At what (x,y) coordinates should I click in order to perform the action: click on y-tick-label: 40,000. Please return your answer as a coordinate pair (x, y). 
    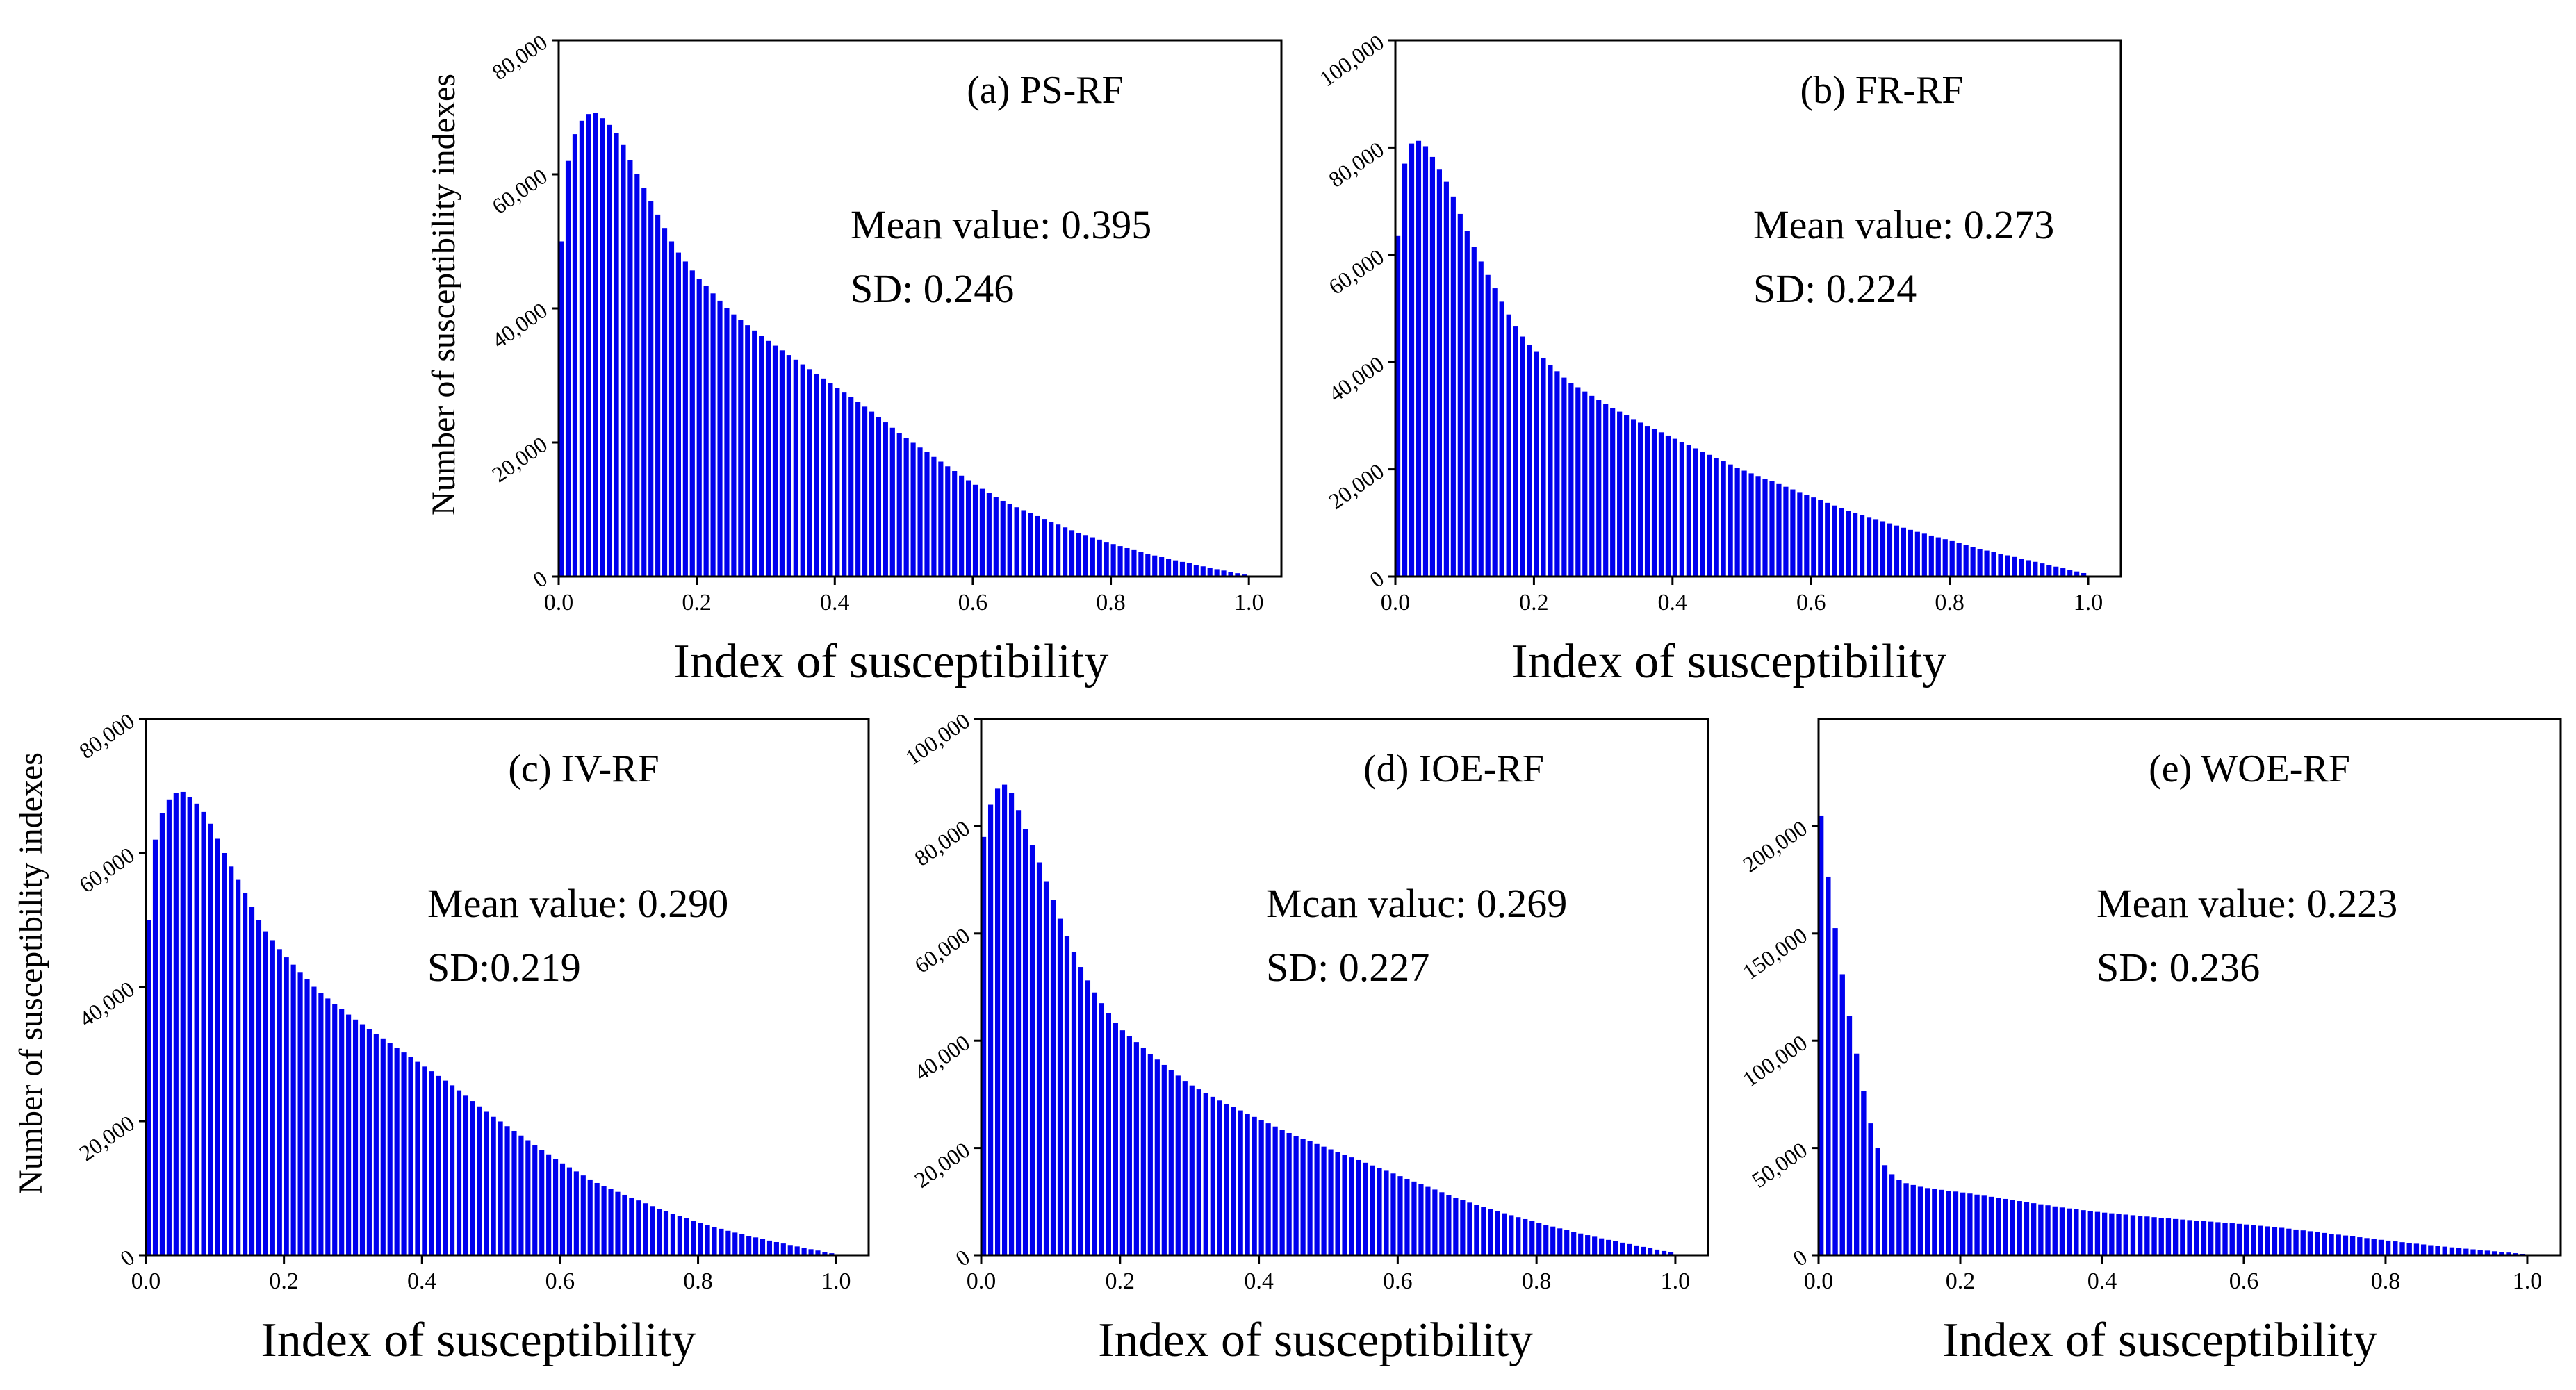
    Looking at the image, I should click on (942, 1057).